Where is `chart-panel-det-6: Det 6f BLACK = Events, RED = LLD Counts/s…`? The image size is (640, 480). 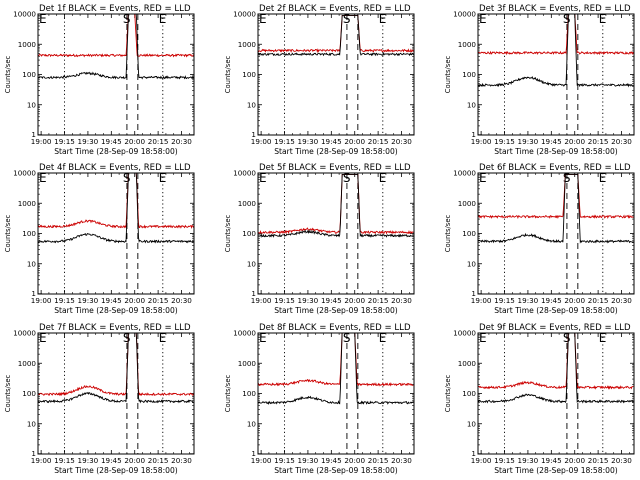
chart-panel-det-6: Det 6f BLACK = Events, RED = LLD Counts/s… is located at coordinates (539, 239).